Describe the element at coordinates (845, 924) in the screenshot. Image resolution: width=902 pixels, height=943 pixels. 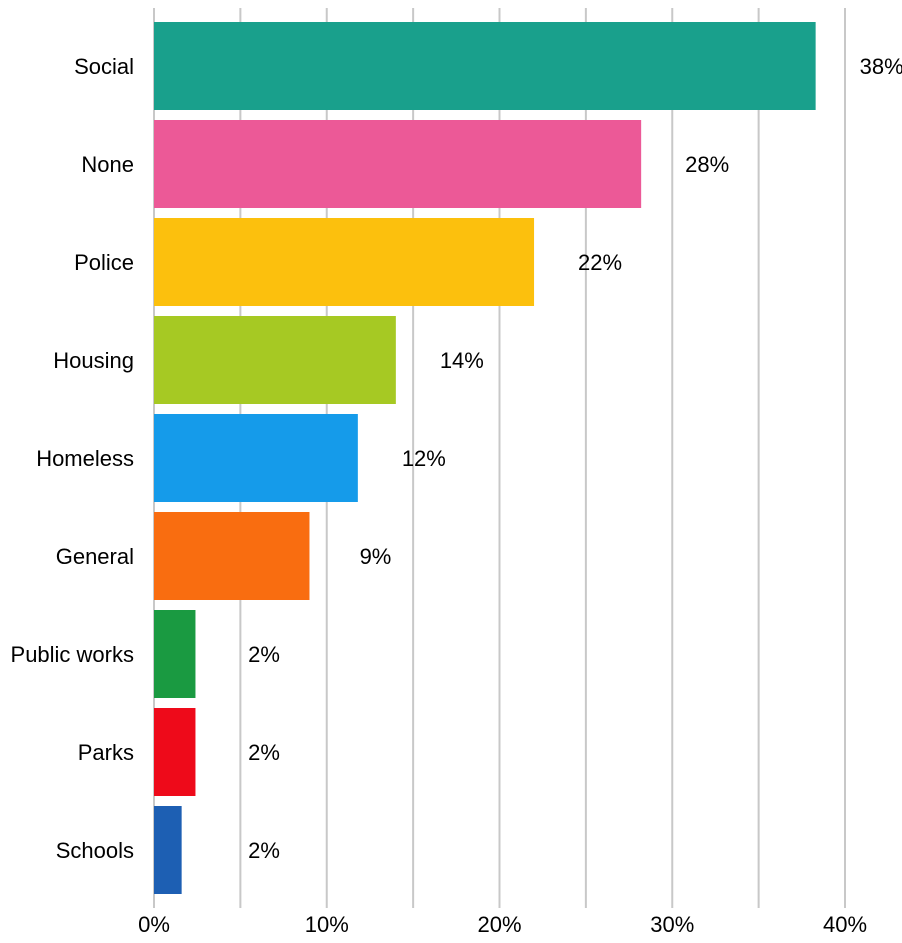
I see `x-tick-label: 40%` at that location.